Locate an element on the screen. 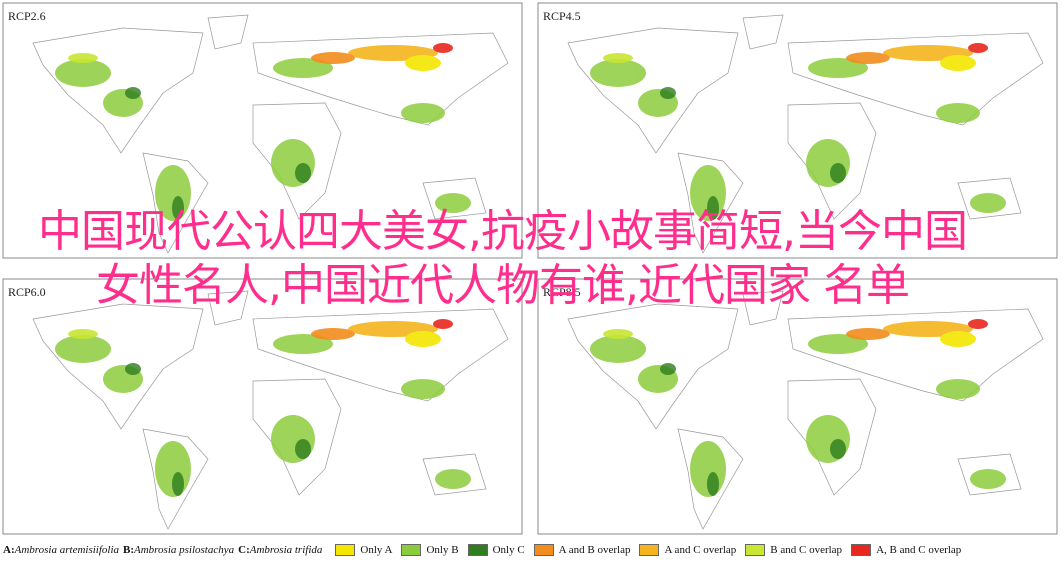 This screenshot has height=563, width=1063. legend-label: Only A is located at coordinates (376, 550).